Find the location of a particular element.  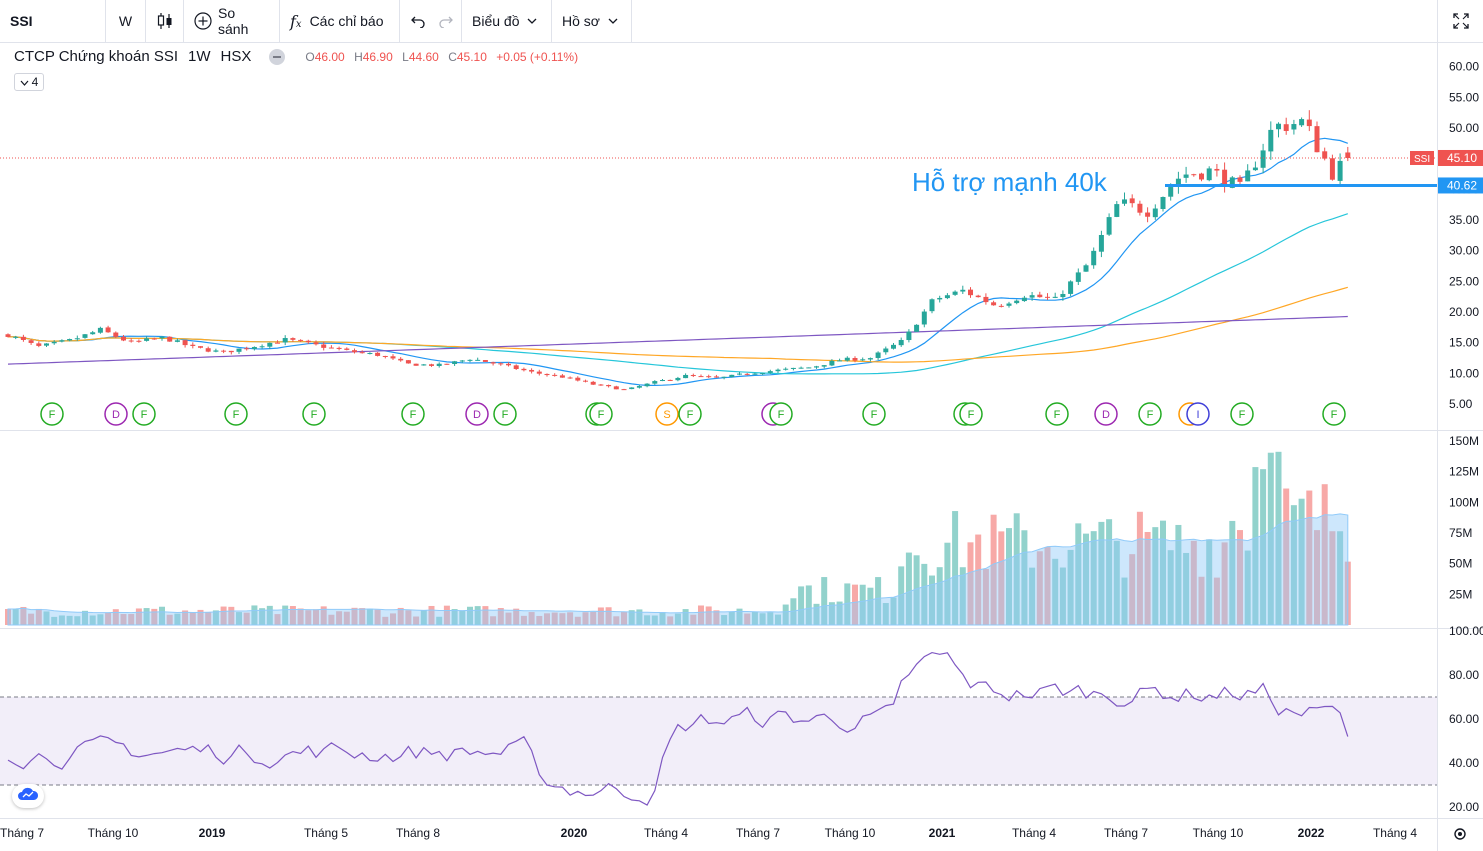

event-marker: I is located at coordinates (1198, 414).